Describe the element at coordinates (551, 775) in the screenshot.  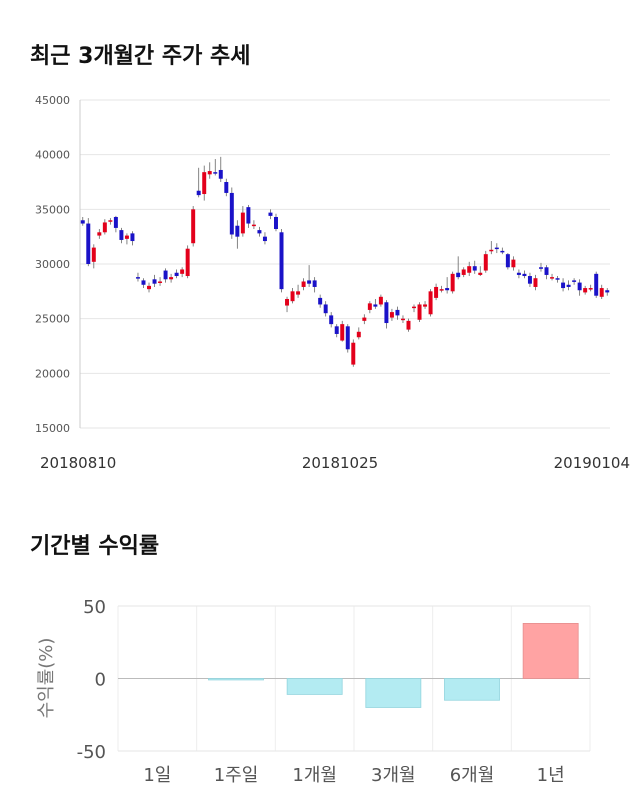
I see `returns-x-tick-label: 1년` at that location.